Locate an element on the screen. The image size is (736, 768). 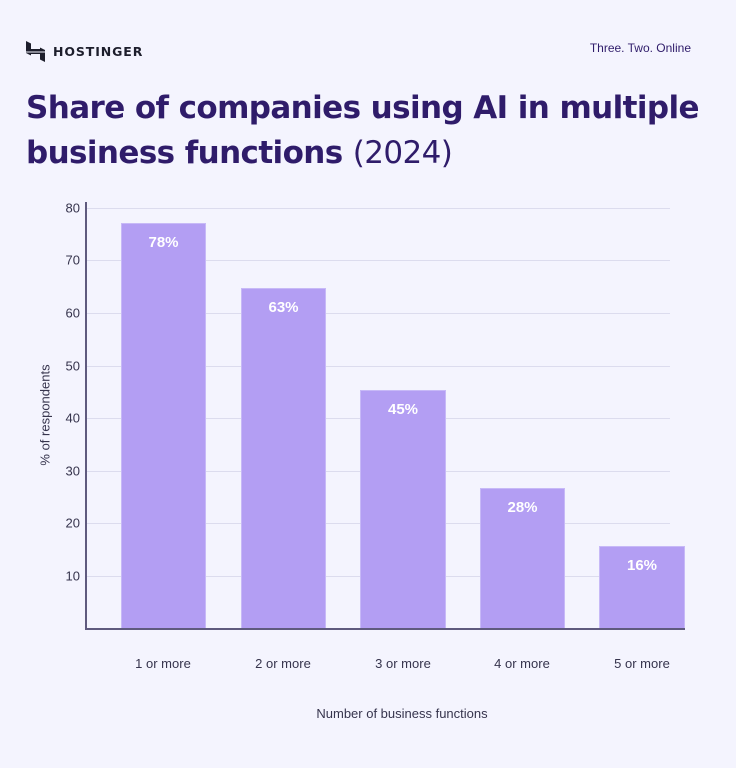
y-axis-label: % of respondents is located at coordinates (45, 415).